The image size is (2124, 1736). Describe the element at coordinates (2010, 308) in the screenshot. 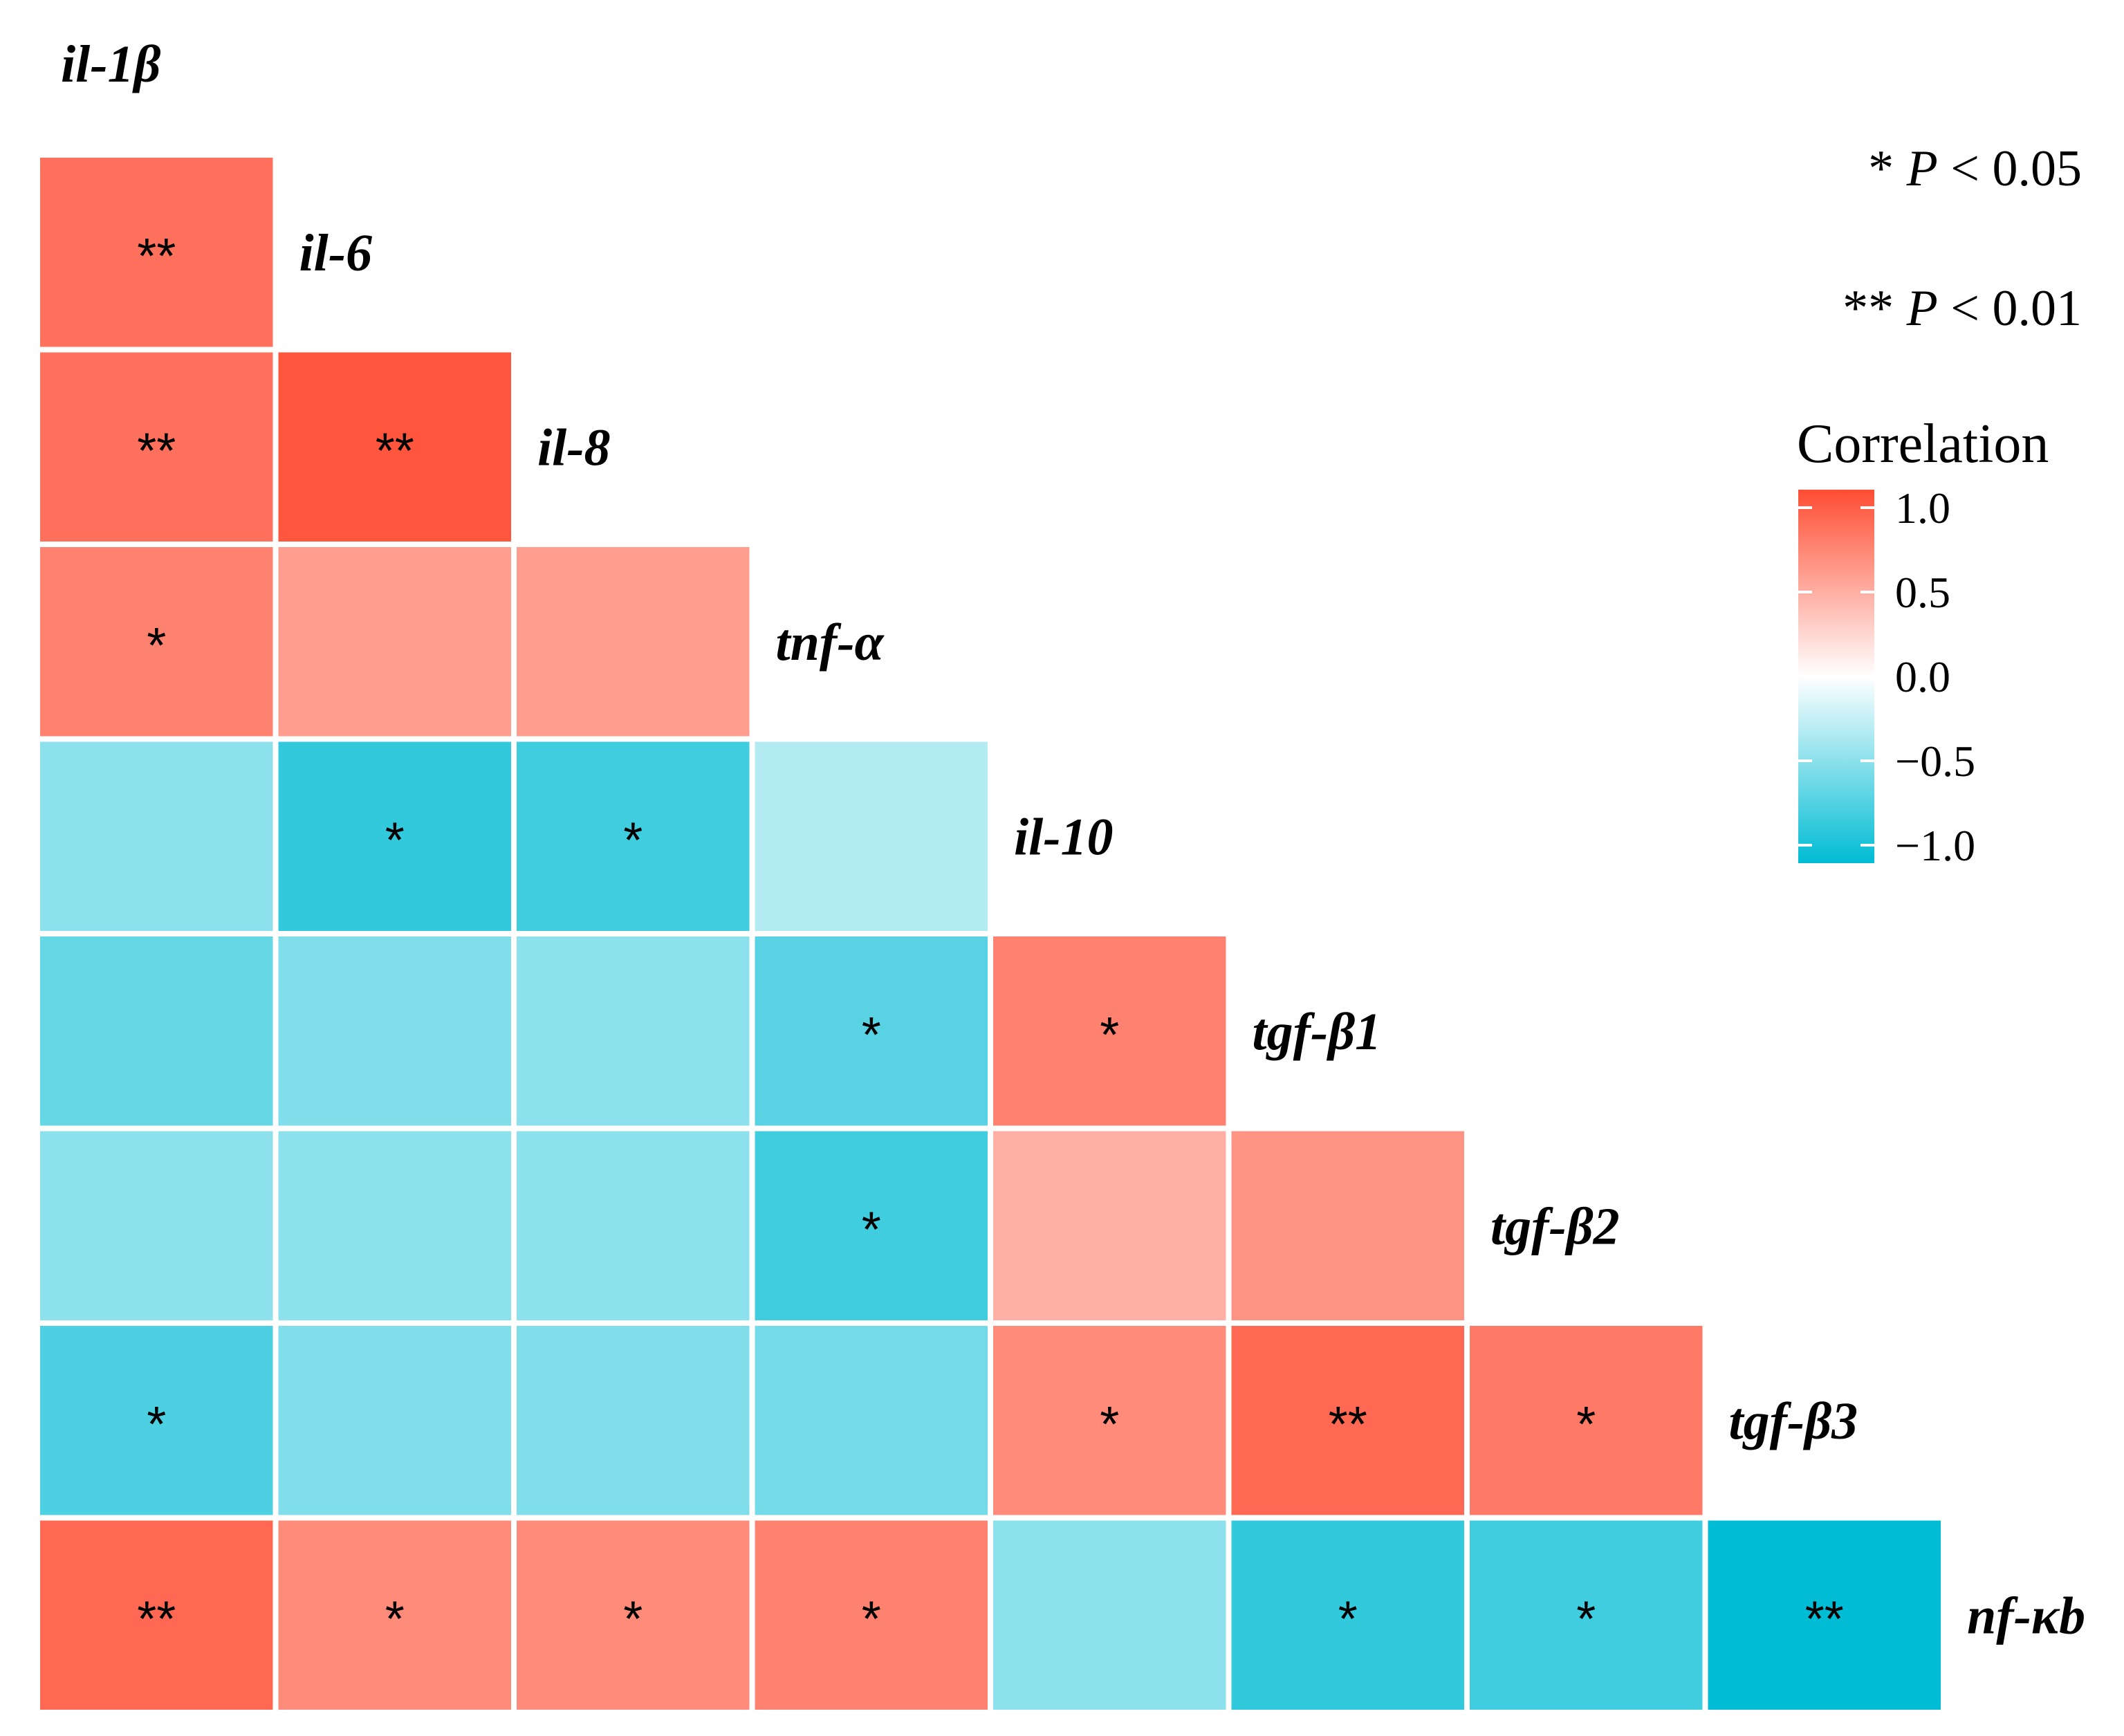

I see `sig-legend-rest: < 0.01` at that location.